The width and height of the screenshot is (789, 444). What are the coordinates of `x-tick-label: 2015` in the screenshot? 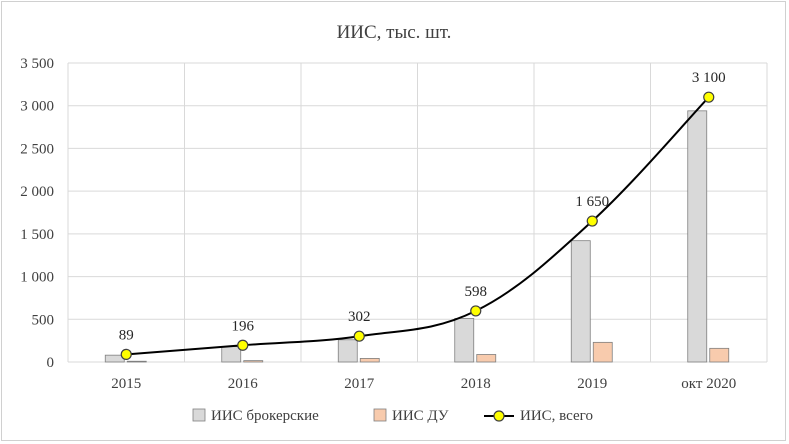 It's located at (126, 384).